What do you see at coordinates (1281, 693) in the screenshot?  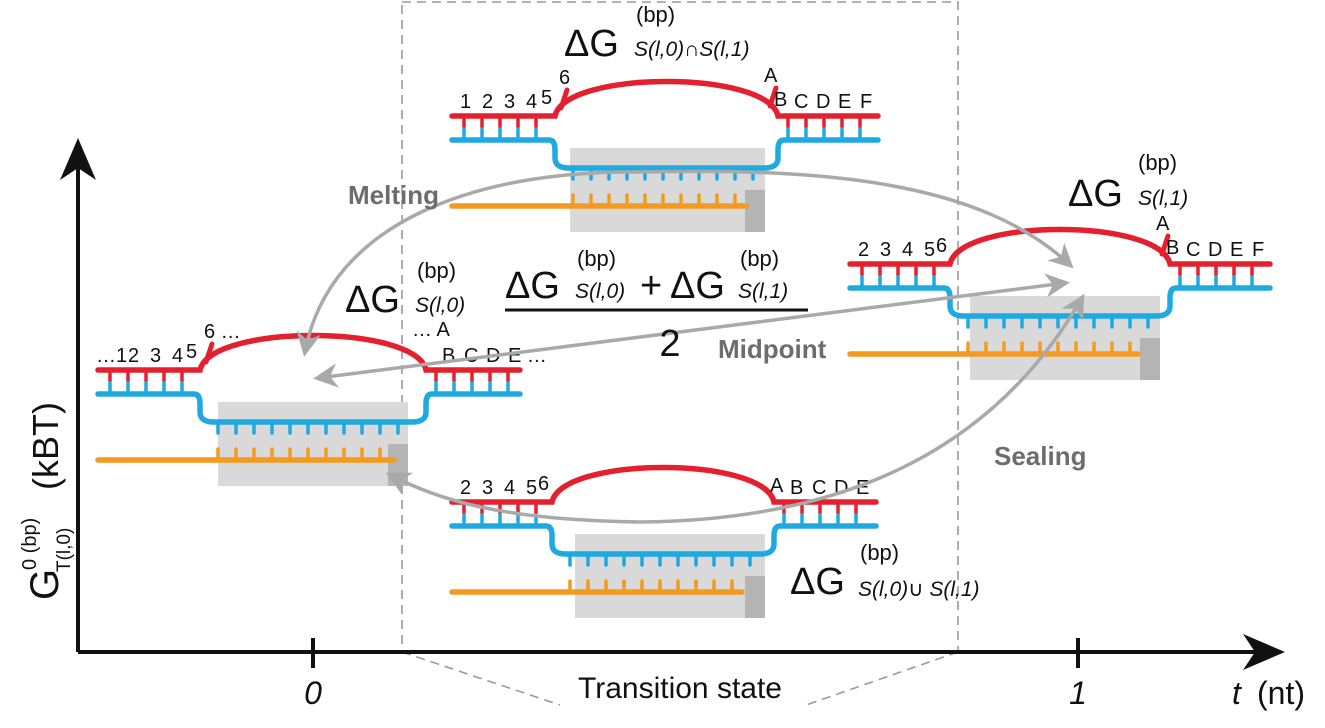 I see `svg-text: (nt)` at bounding box center [1281, 693].